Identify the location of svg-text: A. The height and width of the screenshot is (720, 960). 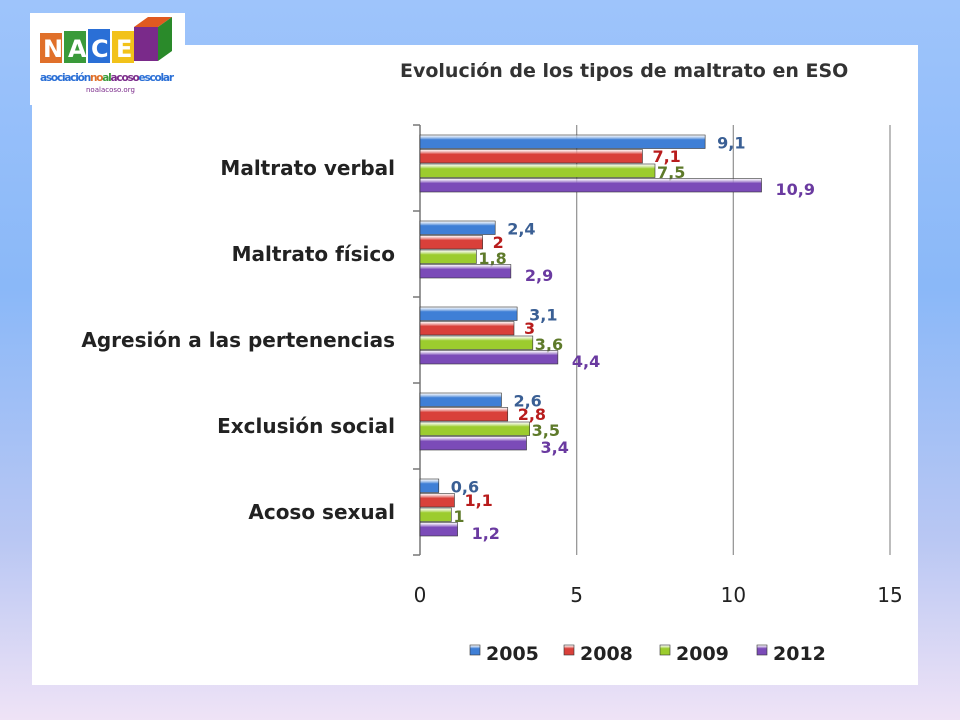
(77, 49).